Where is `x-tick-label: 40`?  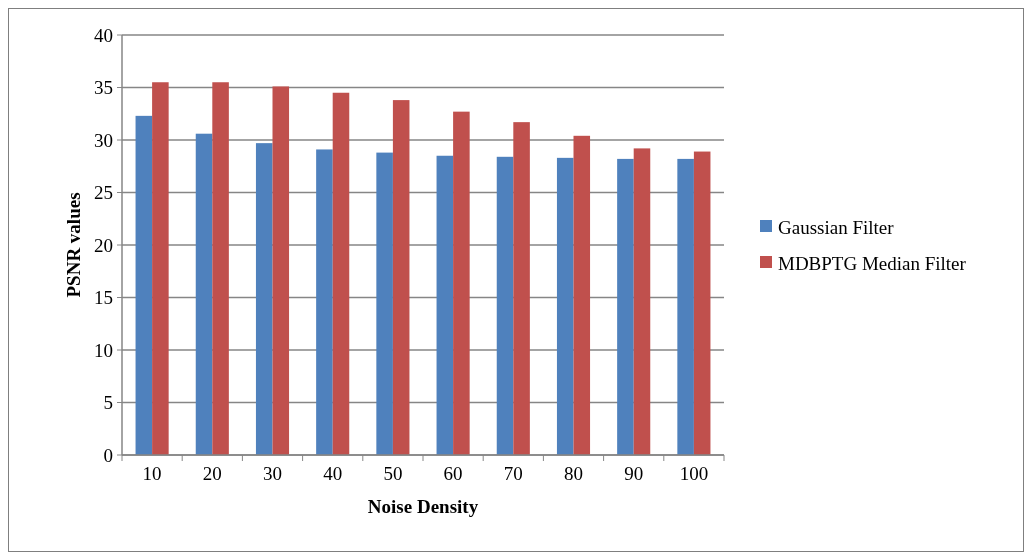 x-tick-label: 40 is located at coordinates (333, 473).